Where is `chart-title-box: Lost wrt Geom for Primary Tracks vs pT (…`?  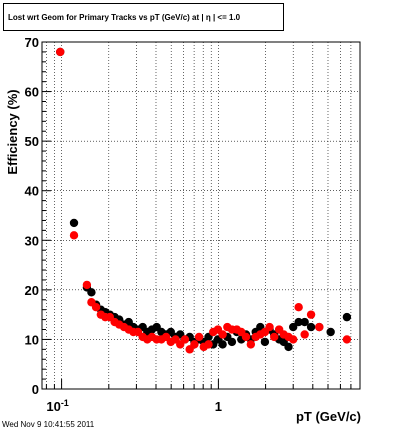
chart-title-box: Lost wrt Geom for Primary Tracks vs pT (… is located at coordinates (143, 17).